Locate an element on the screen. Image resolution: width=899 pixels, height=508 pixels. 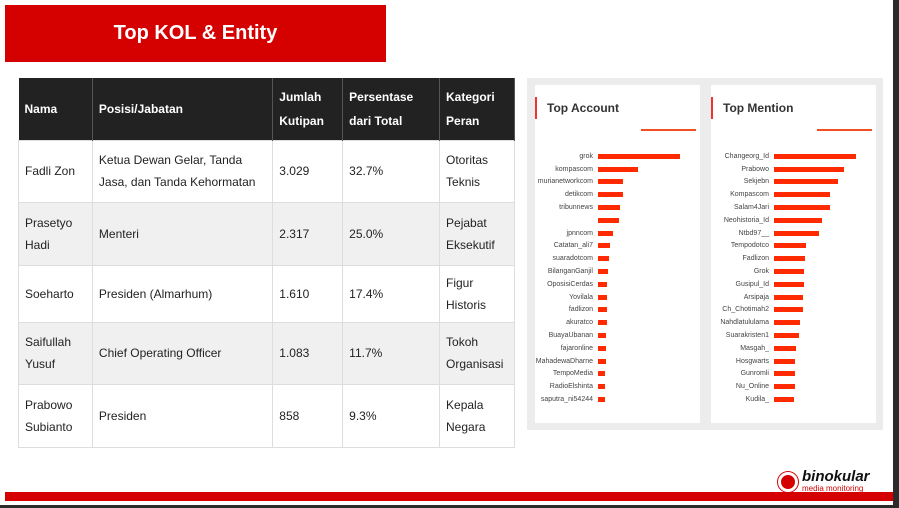
table-cell: 1.083 is located at coordinates (308, 353).